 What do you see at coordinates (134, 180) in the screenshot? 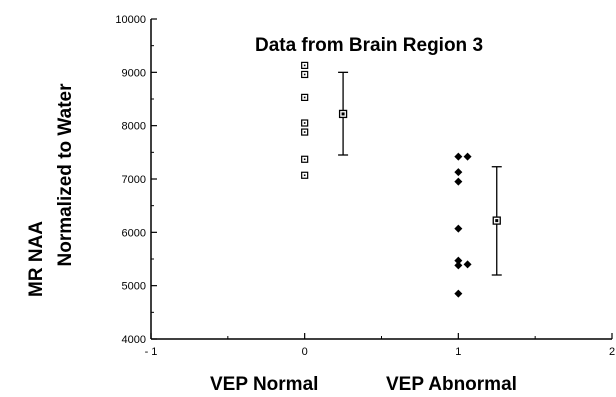
I see `y-tick-label: 7000` at bounding box center [134, 180].